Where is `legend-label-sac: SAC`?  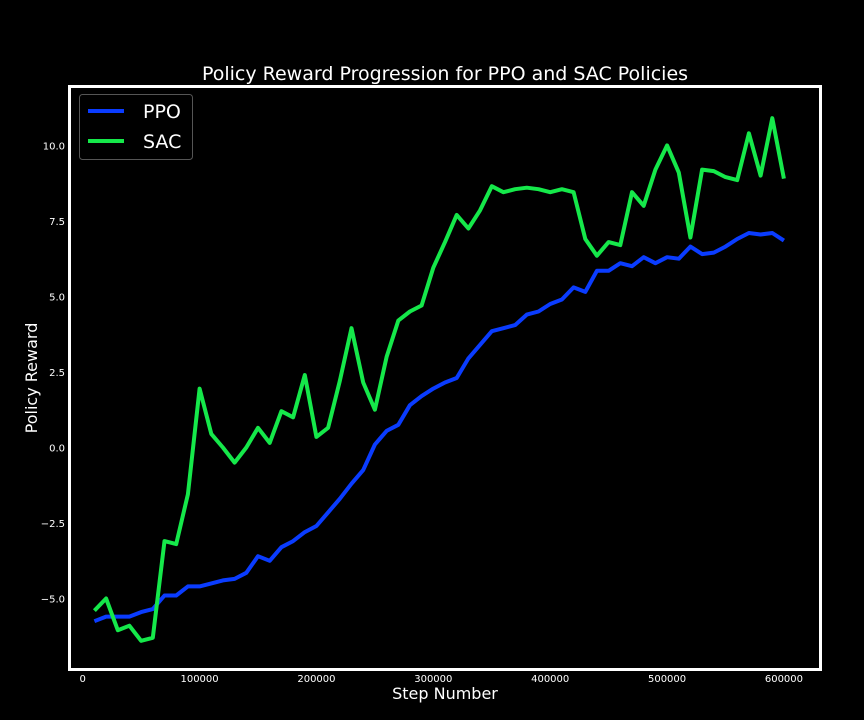
legend-label-sac: SAC is located at coordinates (162, 142).